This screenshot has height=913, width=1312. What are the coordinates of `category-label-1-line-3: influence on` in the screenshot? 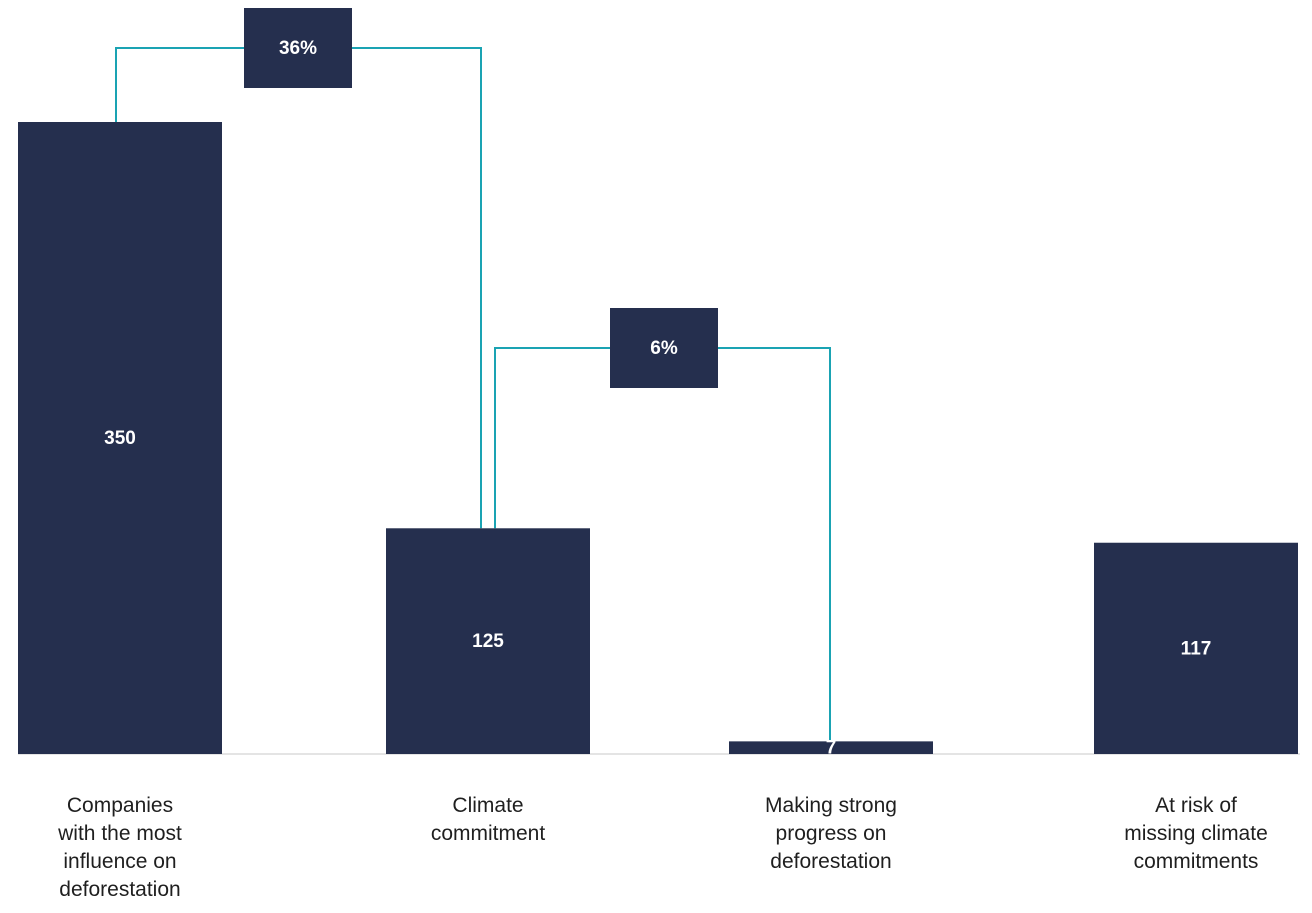 It's located at (119, 861).